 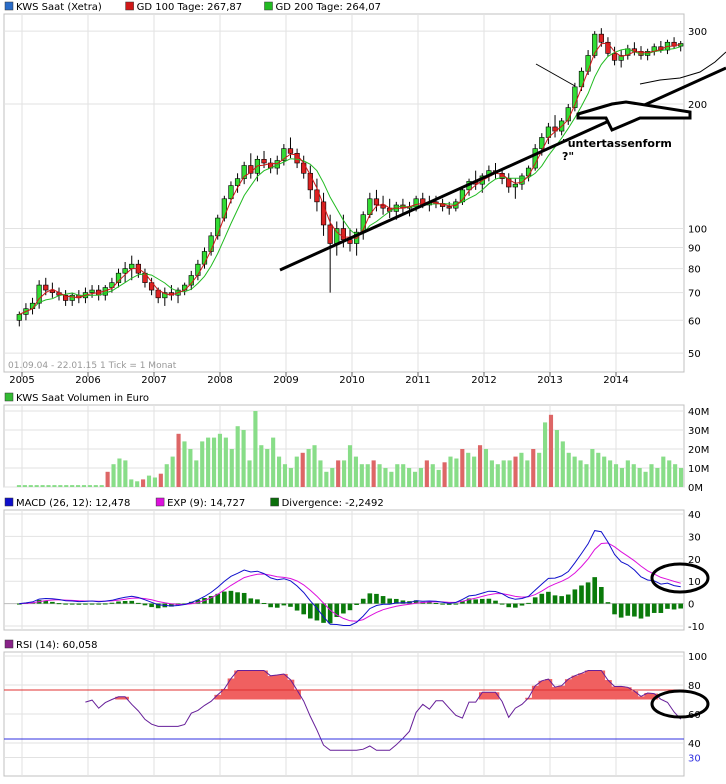 What do you see at coordinates (351, 380) in the screenshot?
I see `x-tick-label: 2010` at bounding box center [351, 380].